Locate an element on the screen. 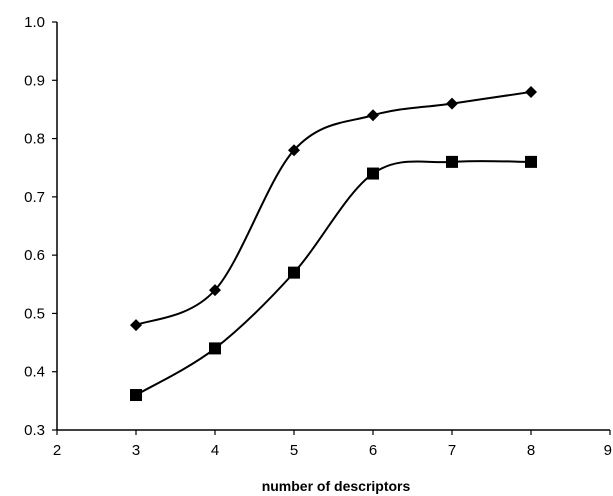 The image size is (613, 496). y-tick-label: 0.5 is located at coordinates (34, 313).